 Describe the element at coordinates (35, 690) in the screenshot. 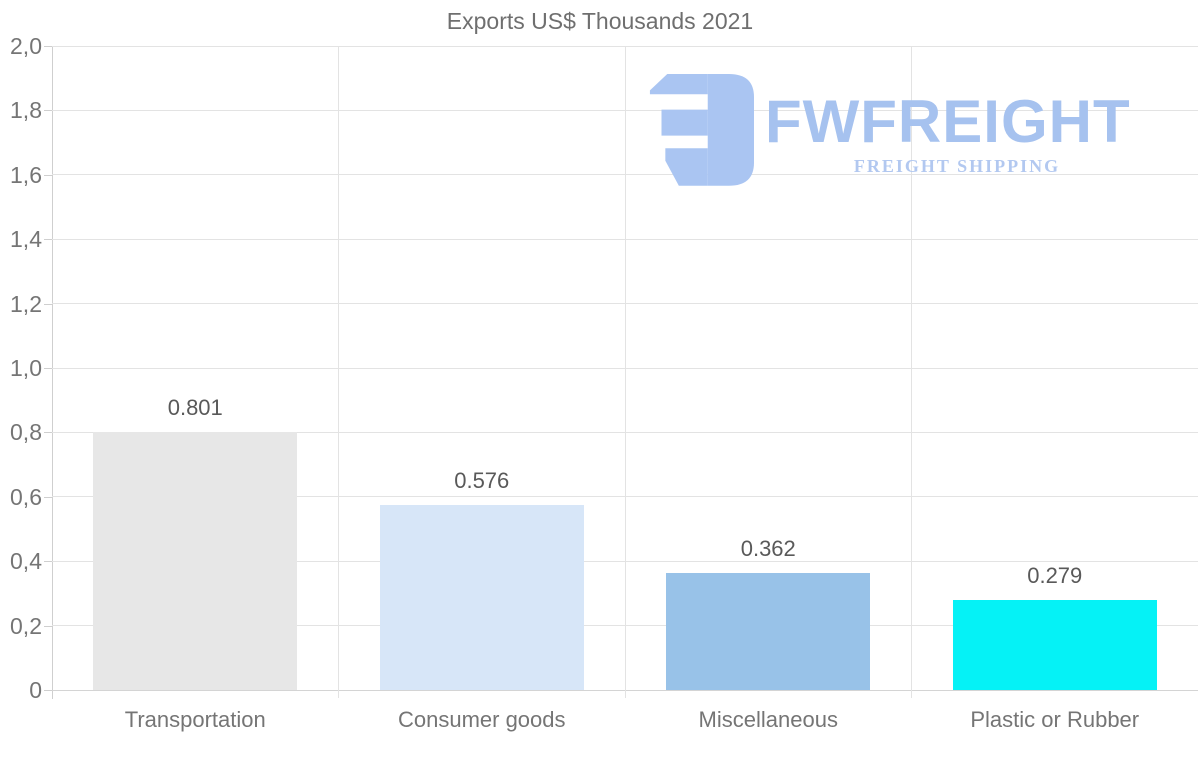

I see `y-tick-label: 0` at that location.